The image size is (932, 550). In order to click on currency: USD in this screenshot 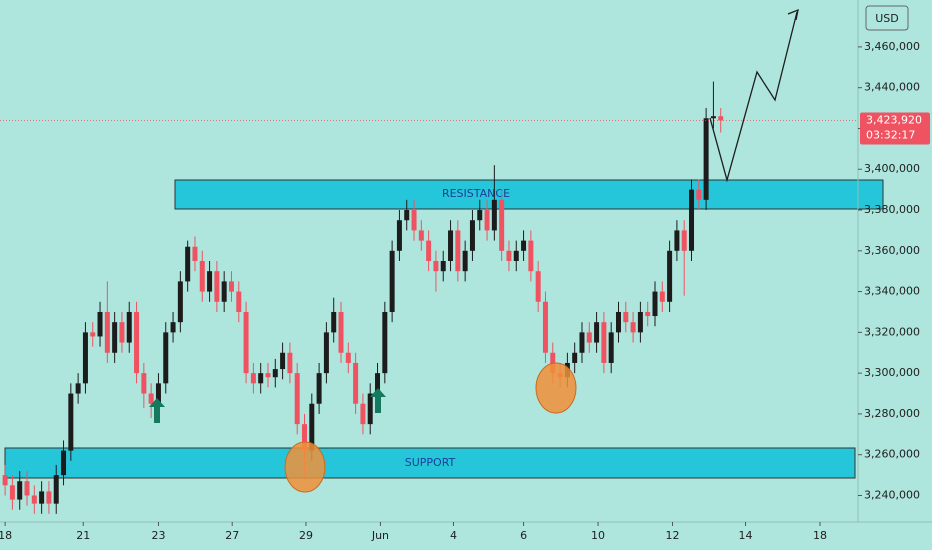, I will do `click(887, 18)`.